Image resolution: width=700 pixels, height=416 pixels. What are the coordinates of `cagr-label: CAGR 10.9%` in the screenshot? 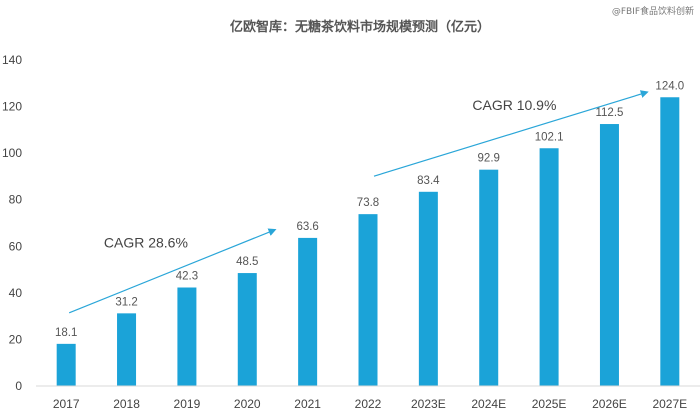 It's located at (514, 105).